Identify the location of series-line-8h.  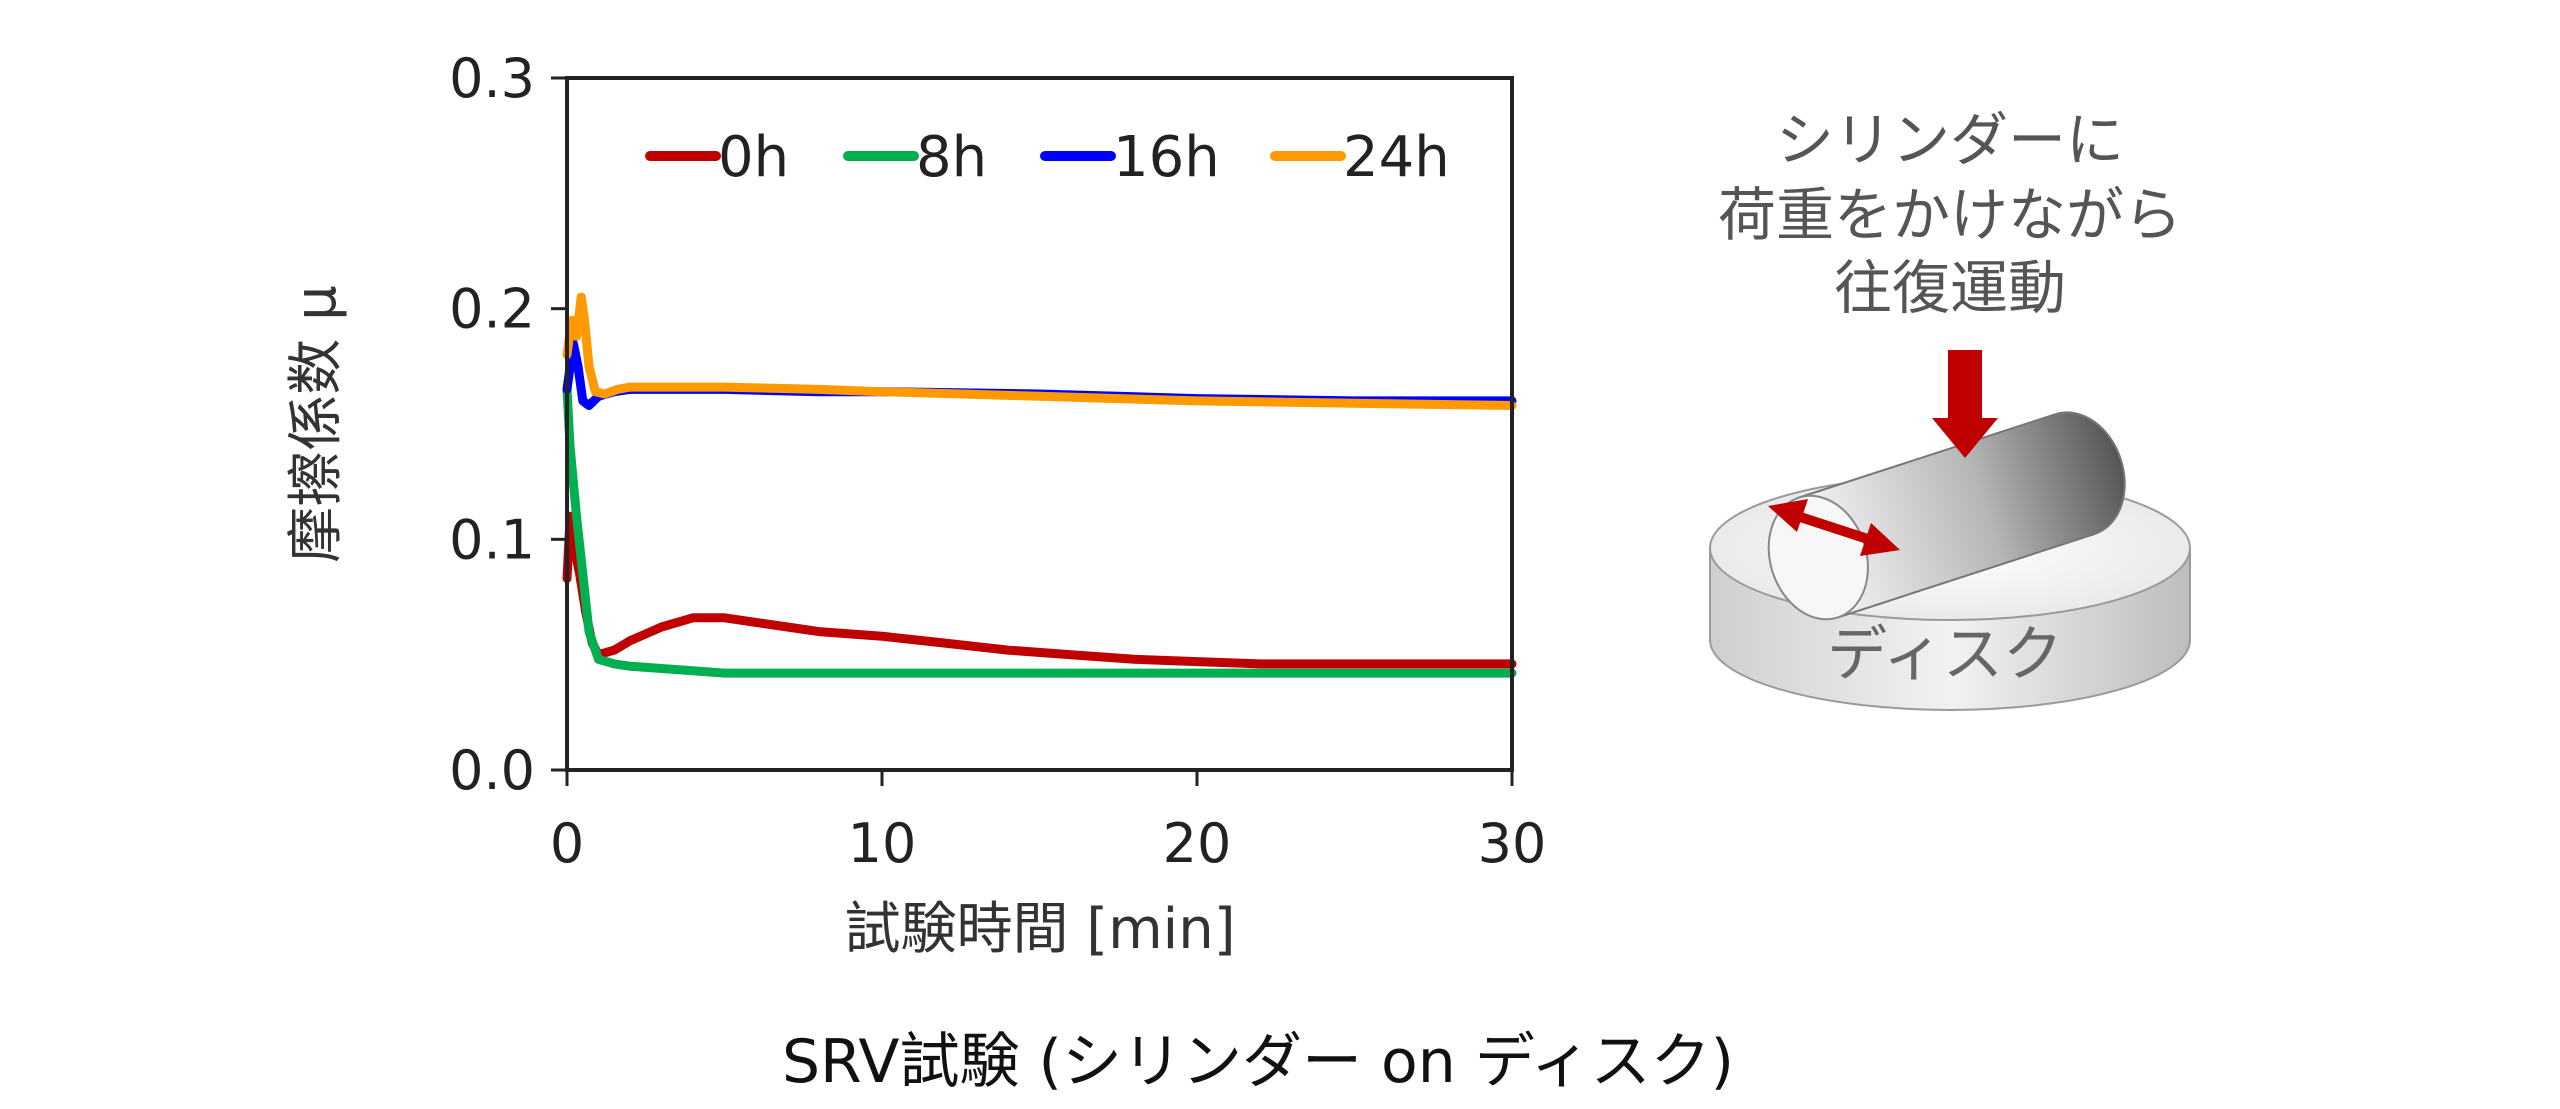
(1039, 531).